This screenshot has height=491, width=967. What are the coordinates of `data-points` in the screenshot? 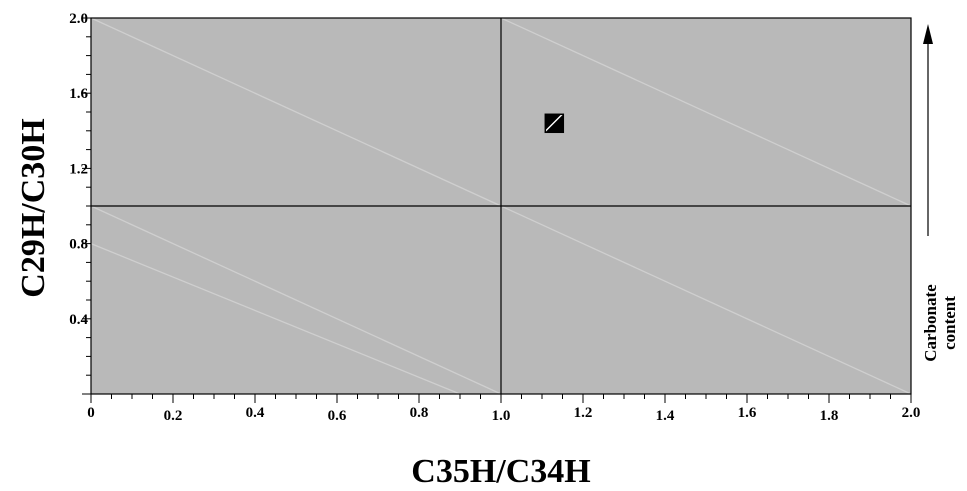 It's located at (554, 123).